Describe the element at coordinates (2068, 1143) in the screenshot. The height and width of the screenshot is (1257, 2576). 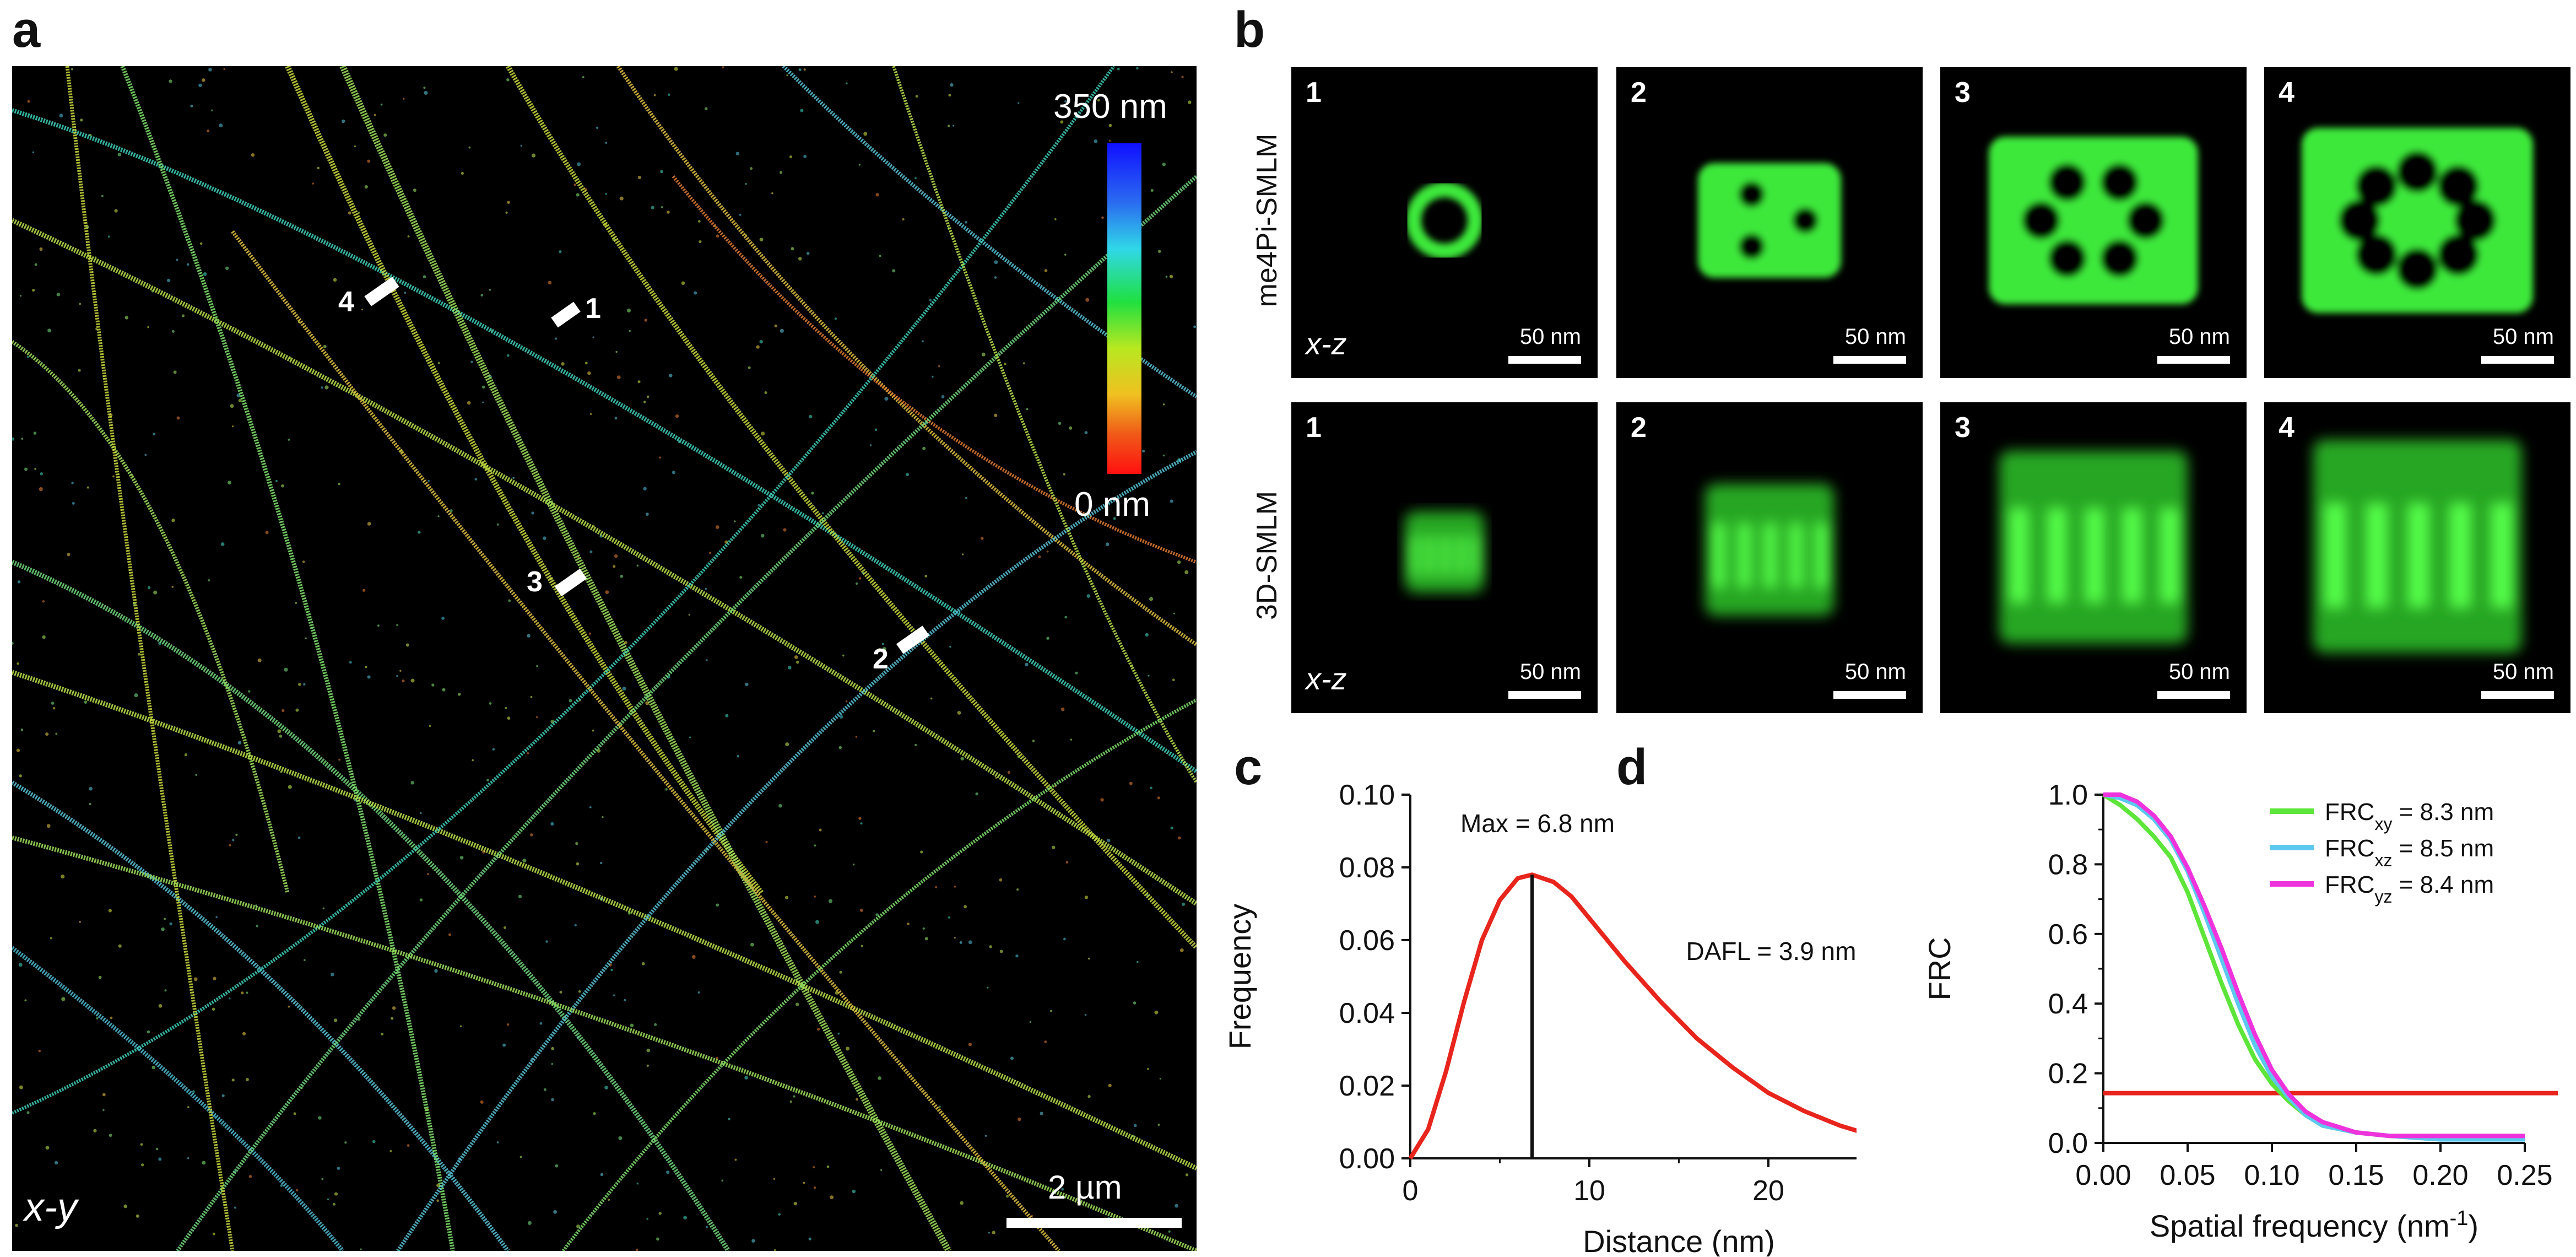
I see `y-tick-label: 0.0` at that location.